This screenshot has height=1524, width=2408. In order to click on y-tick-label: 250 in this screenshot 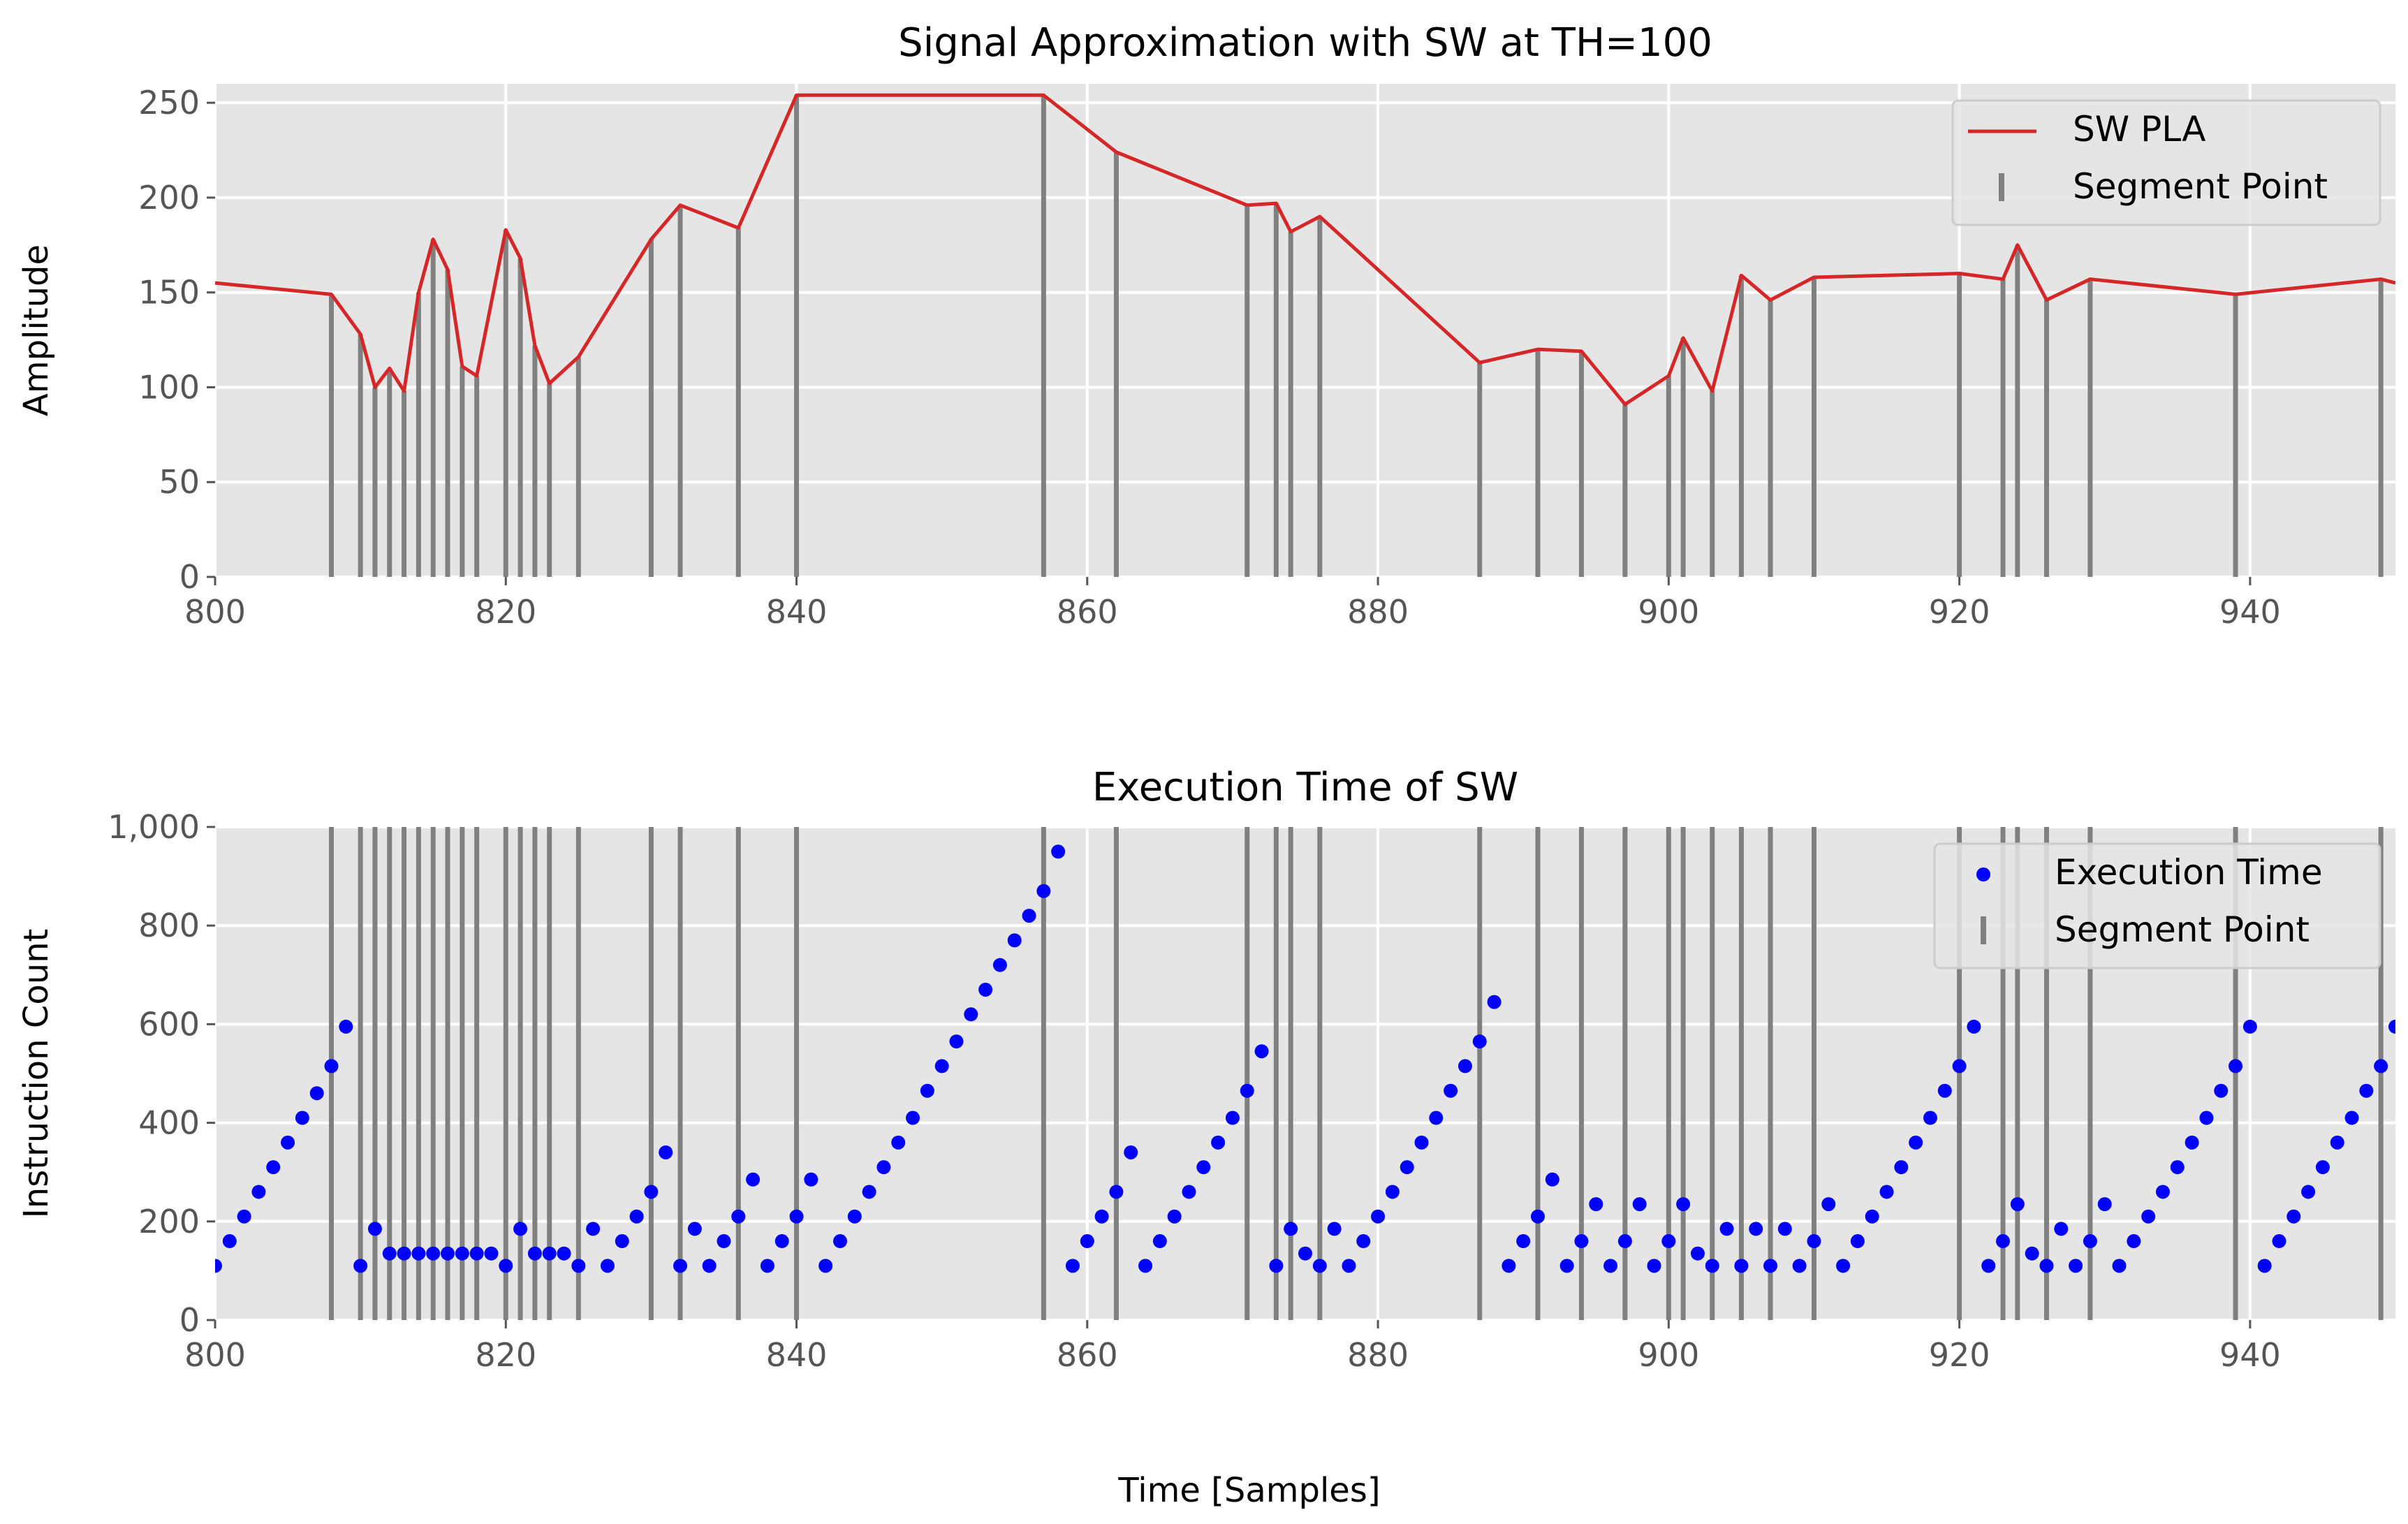, I will do `click(169, 103)`.